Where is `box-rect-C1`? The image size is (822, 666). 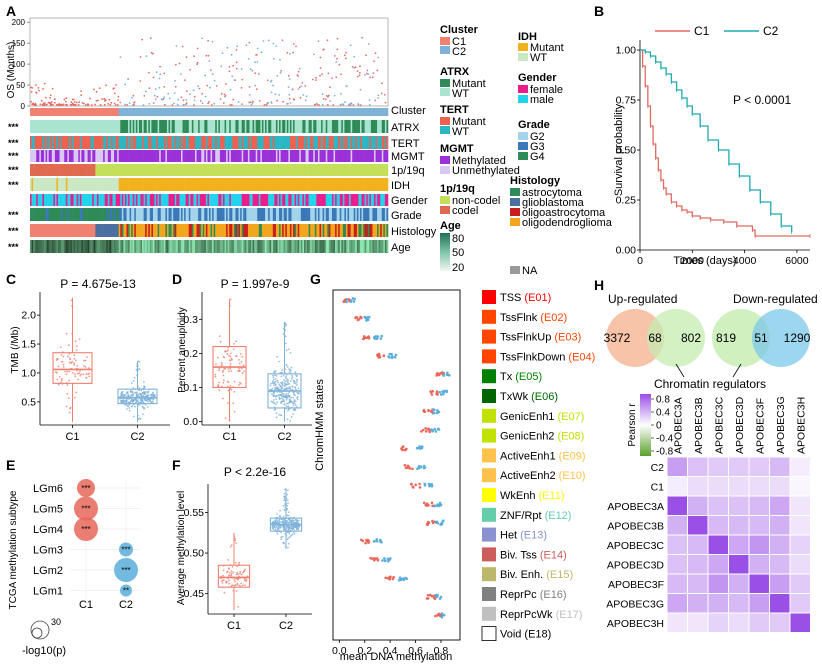 box-rect-C1 is located at coordinates (72, 368).